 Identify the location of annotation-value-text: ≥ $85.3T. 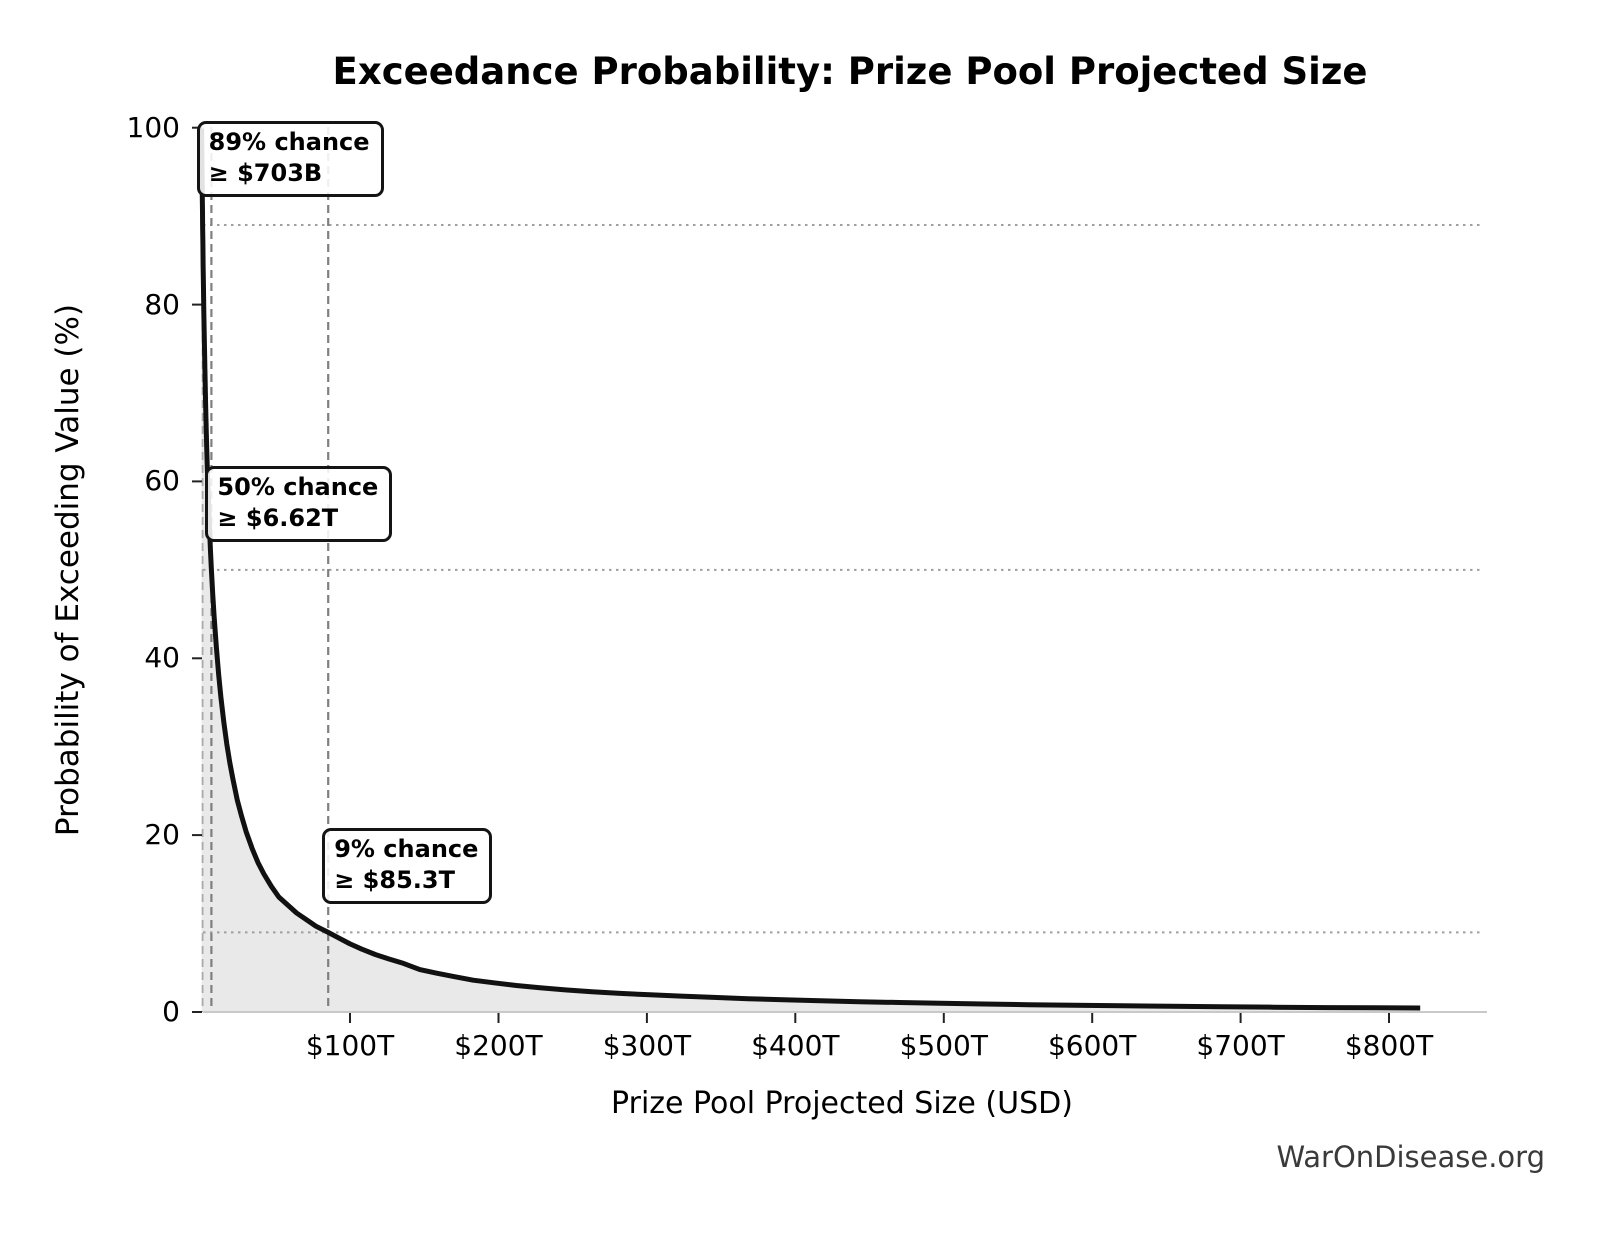
(394, 880).